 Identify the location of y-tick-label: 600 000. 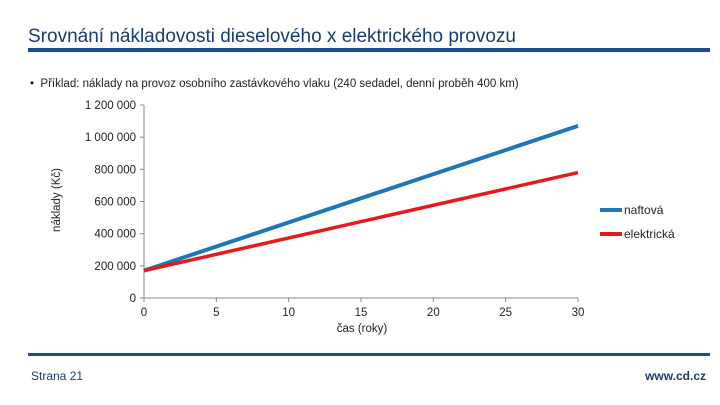
(115, 203).